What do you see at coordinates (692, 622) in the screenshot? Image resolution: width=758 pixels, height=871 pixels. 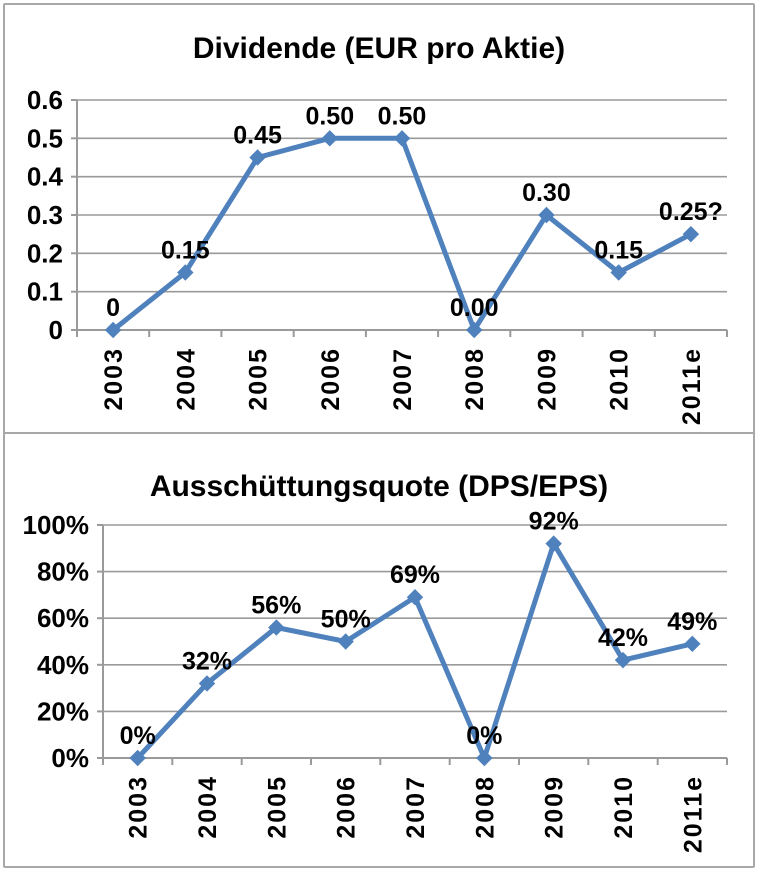 I see `data-point-label: 49%` at bounding box center [692, 622].